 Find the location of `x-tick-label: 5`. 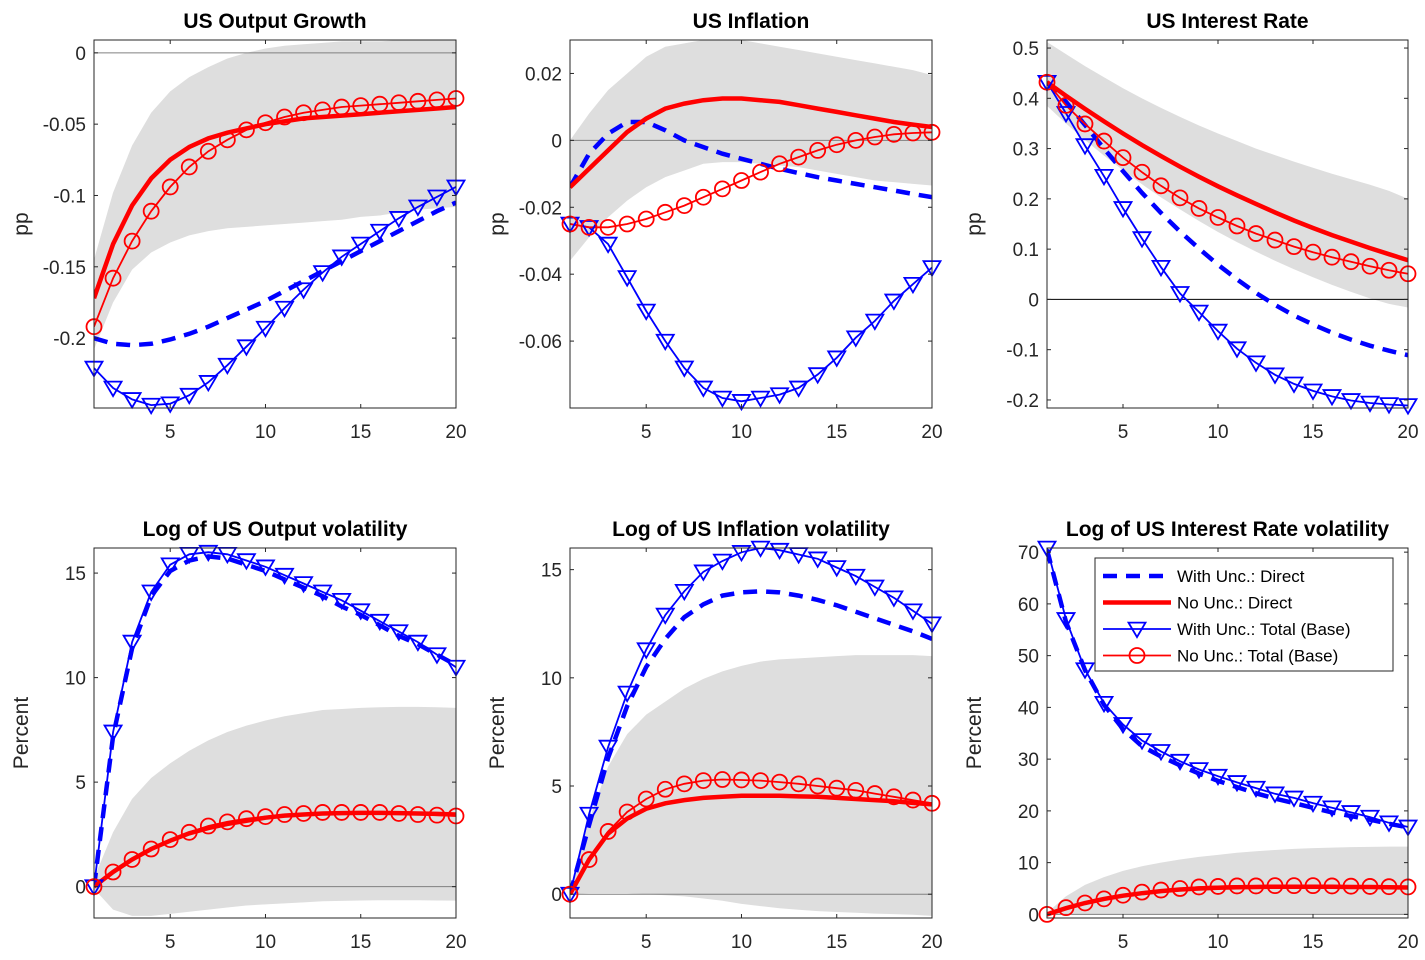

x-tick-label: 5 is located at coordinates (1123, 432).